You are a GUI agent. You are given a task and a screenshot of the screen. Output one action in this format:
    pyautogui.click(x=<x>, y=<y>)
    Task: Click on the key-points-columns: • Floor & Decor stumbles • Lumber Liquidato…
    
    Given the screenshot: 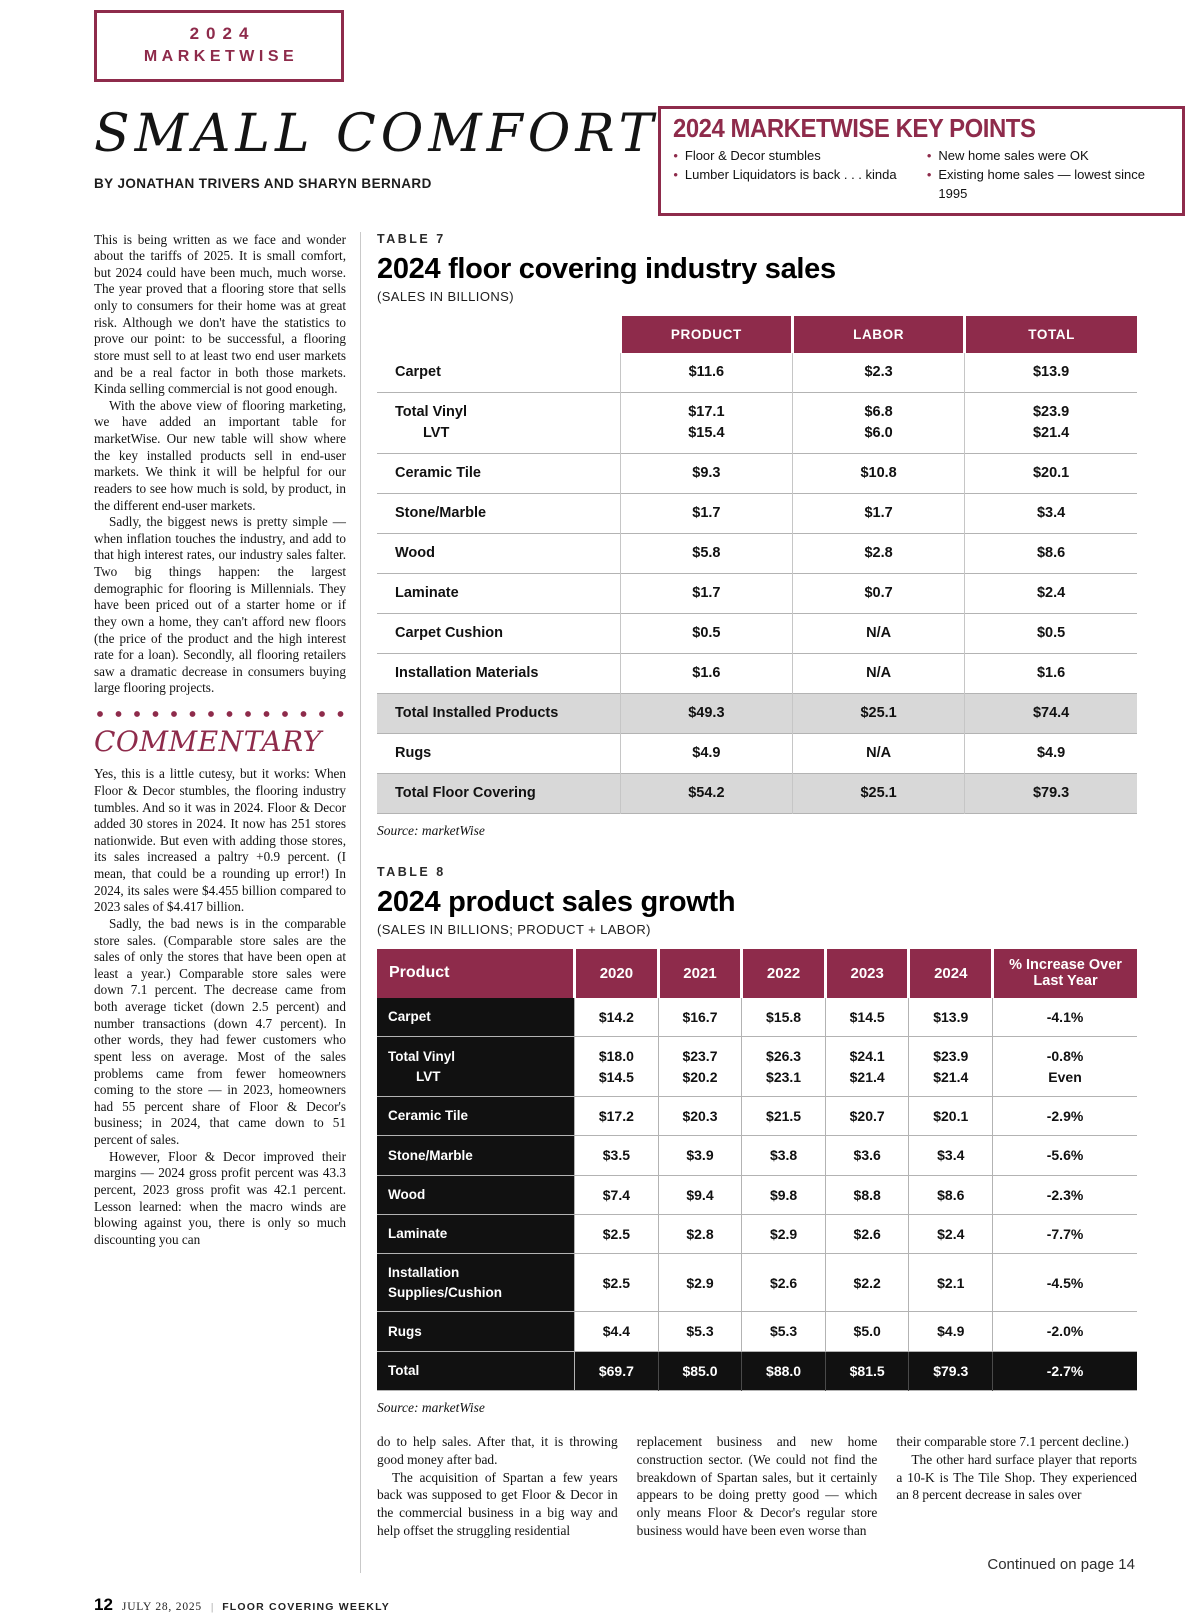 What is the action you would take?
    pyautogui.click(x=921, y=175)
    